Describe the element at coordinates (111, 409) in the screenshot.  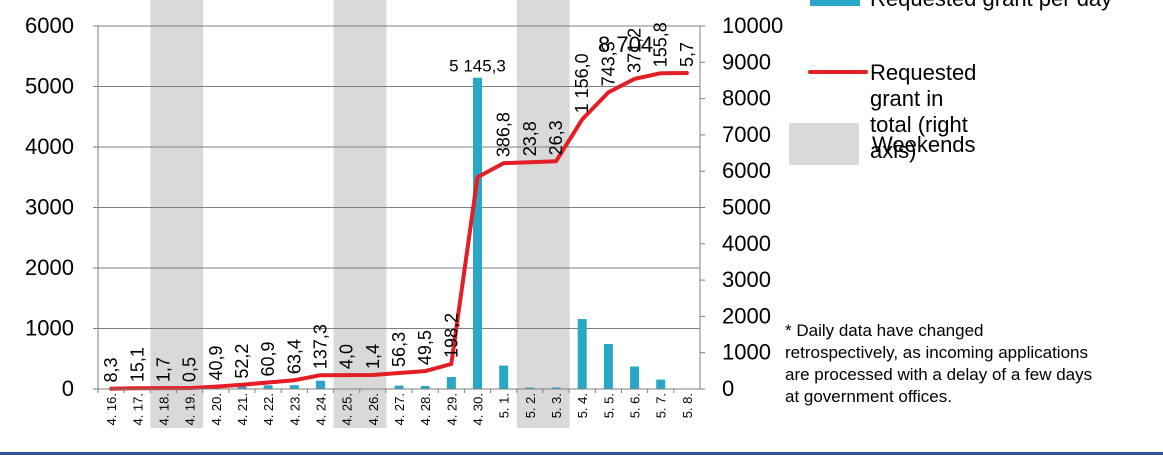
I see `x-tick-label: 4. 16.` at that location.